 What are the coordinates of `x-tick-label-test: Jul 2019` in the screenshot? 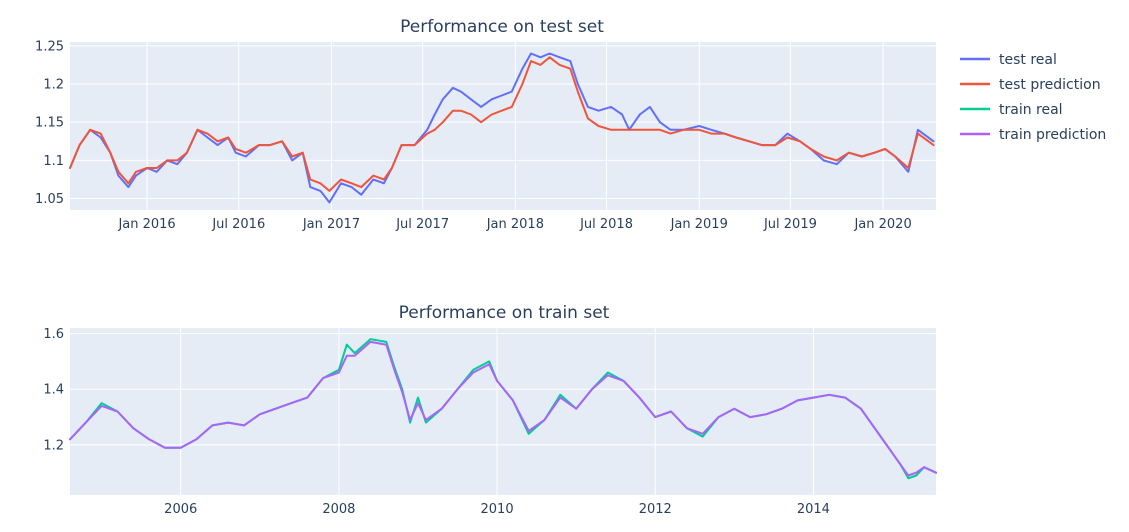 It's located at (790, 224).